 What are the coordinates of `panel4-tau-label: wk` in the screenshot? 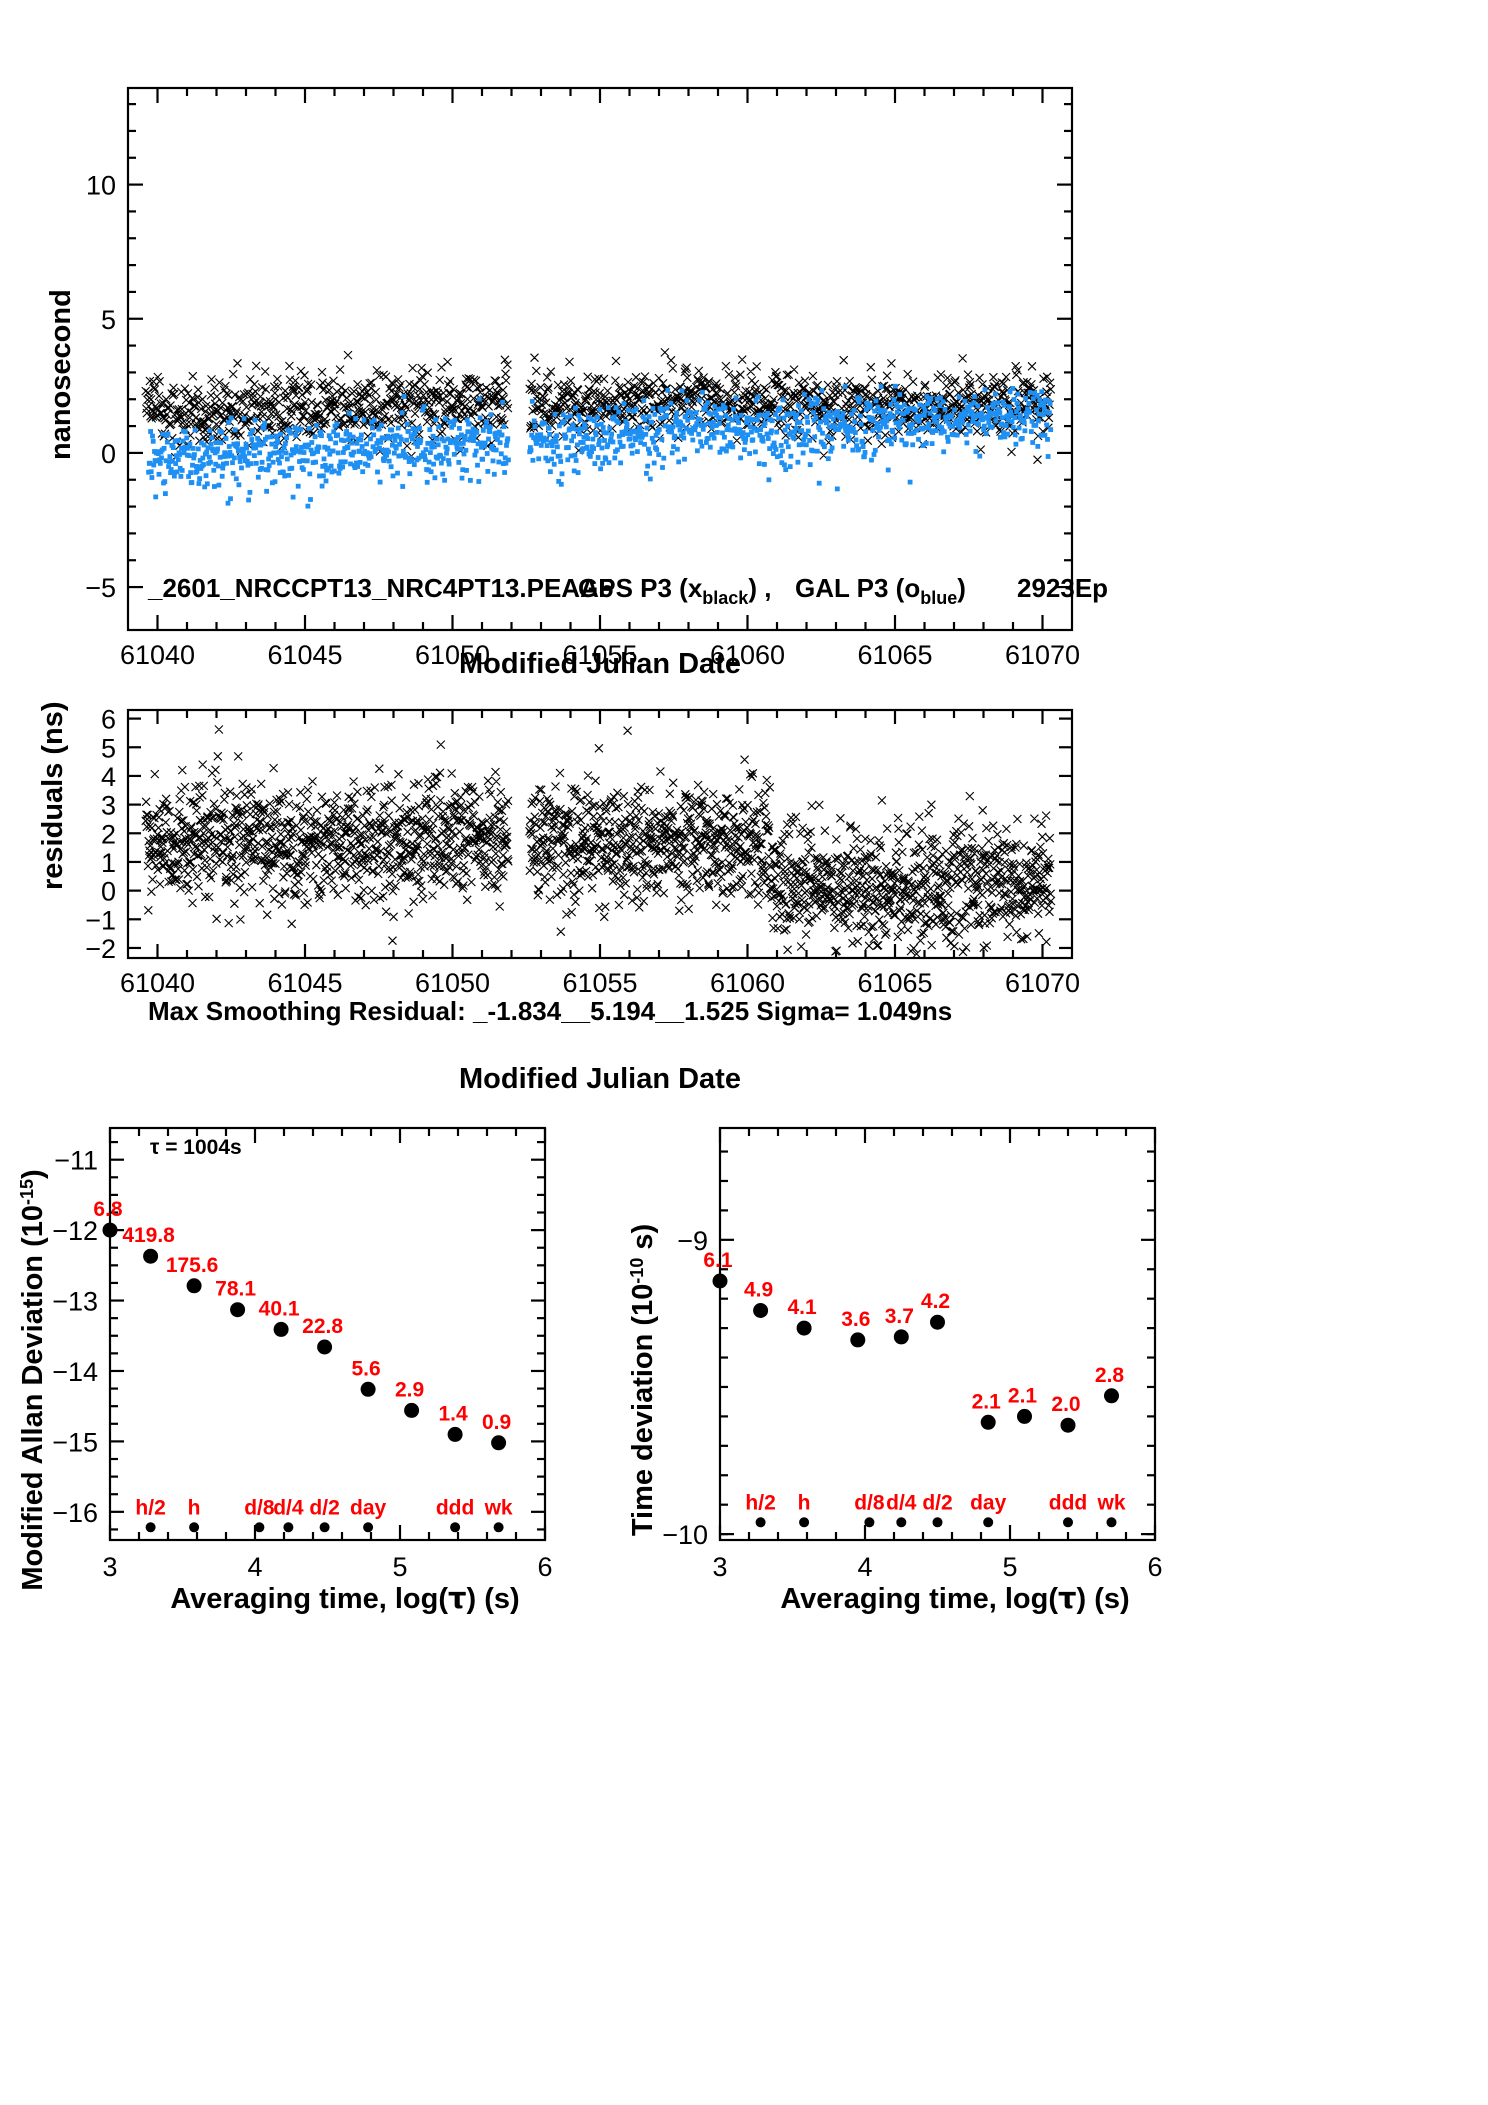 It's located at (1110, 1502).